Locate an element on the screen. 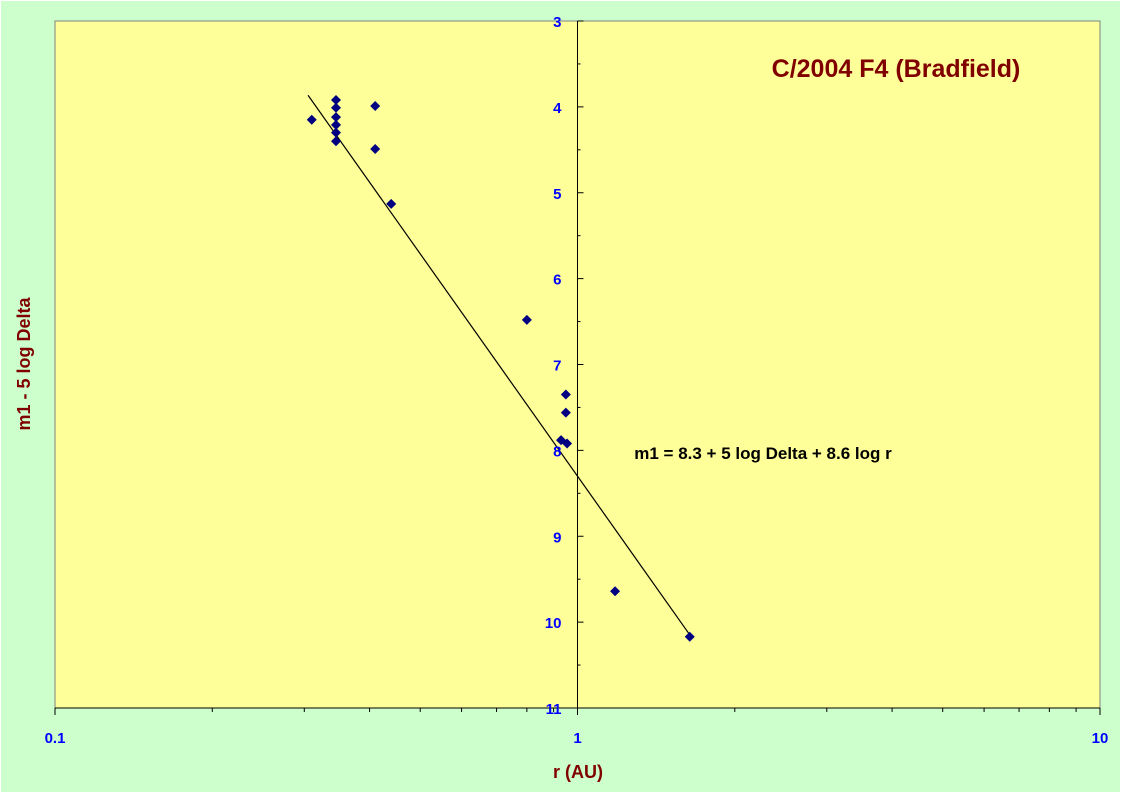 The image size is (1121, 793). y-axis-title: m1 - 5 log Delta is located at coordinates (24, 363).